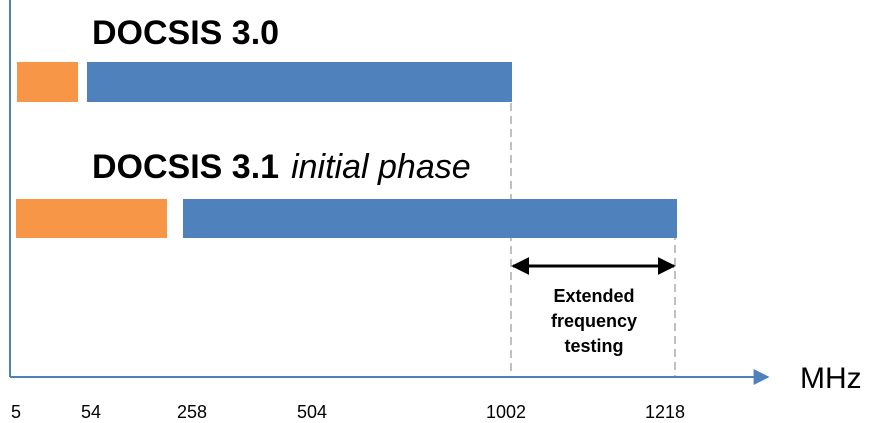  What do you see at coordinates (91, 218) in the screenshot?
I see `docsis-31-upstream-band` at bounding box center [91, 218].